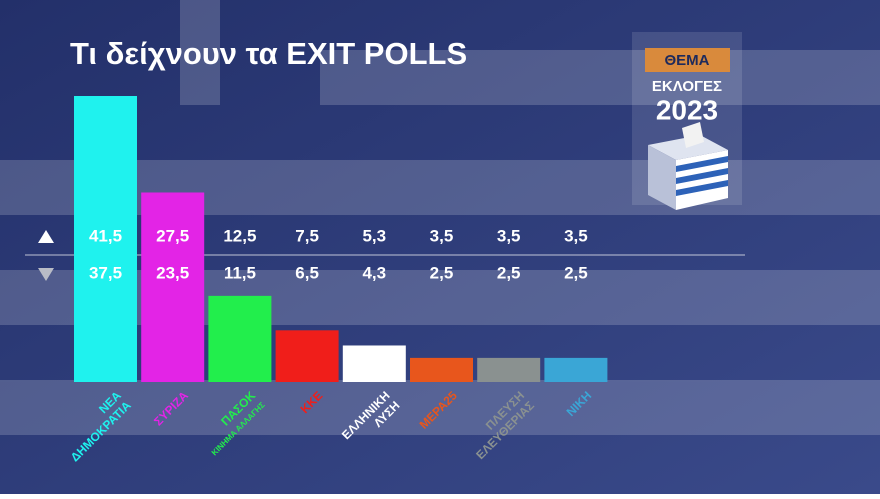  I want to click on logo: ΘΕΜΑ ΕΚΛΟΓΕΣ 2023, so click(687, 121).